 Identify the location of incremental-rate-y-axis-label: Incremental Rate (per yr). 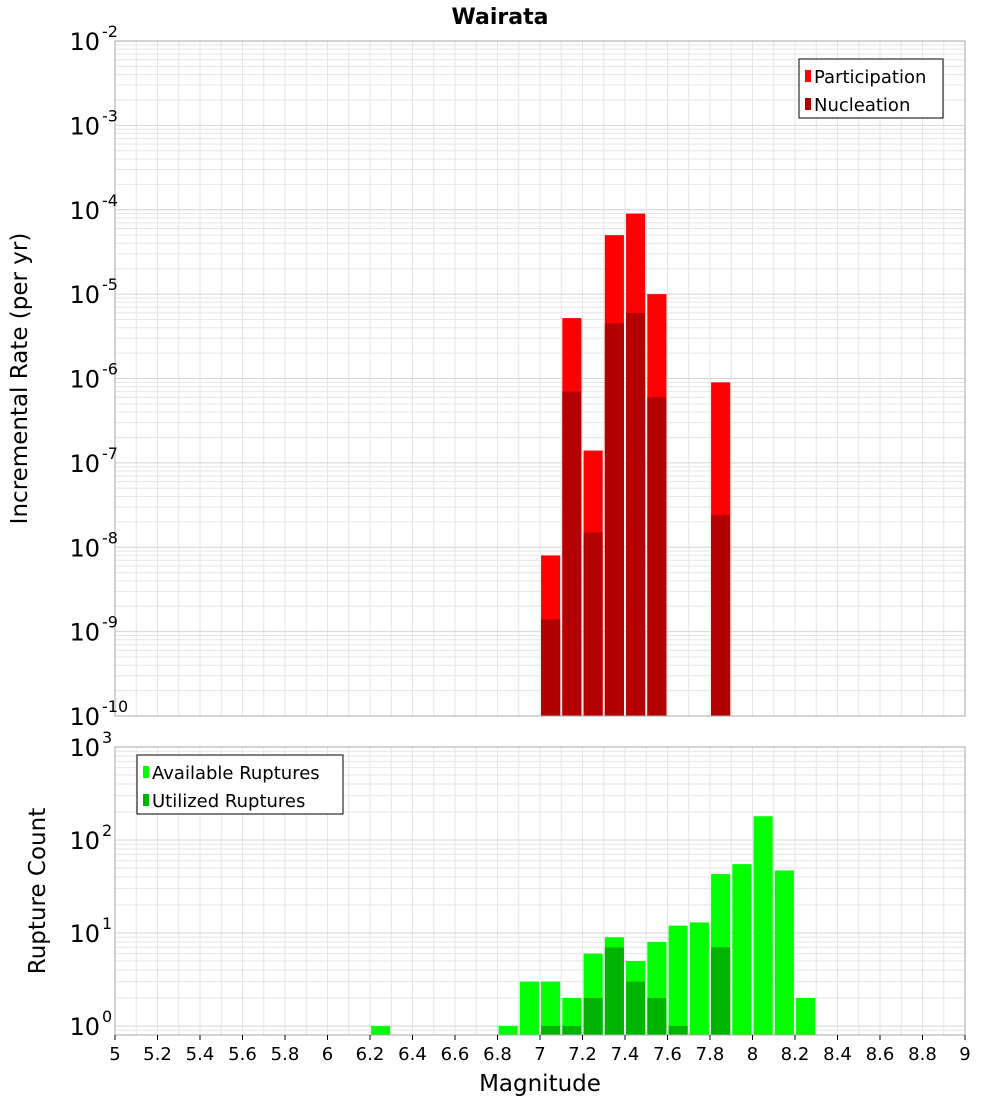
(20, 379).